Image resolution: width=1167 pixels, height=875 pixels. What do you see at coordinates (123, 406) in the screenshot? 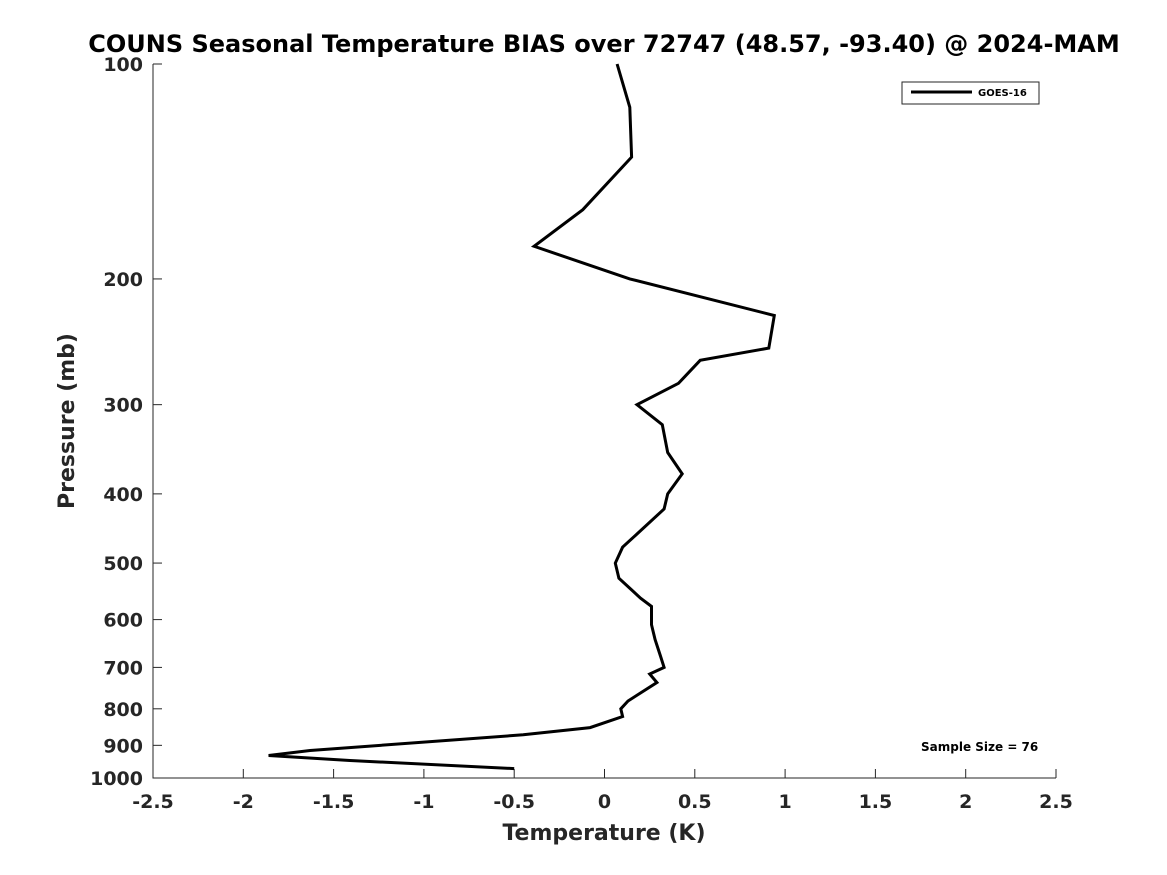
I see `y-tick-label: 300` at bounding box center [123, 406].